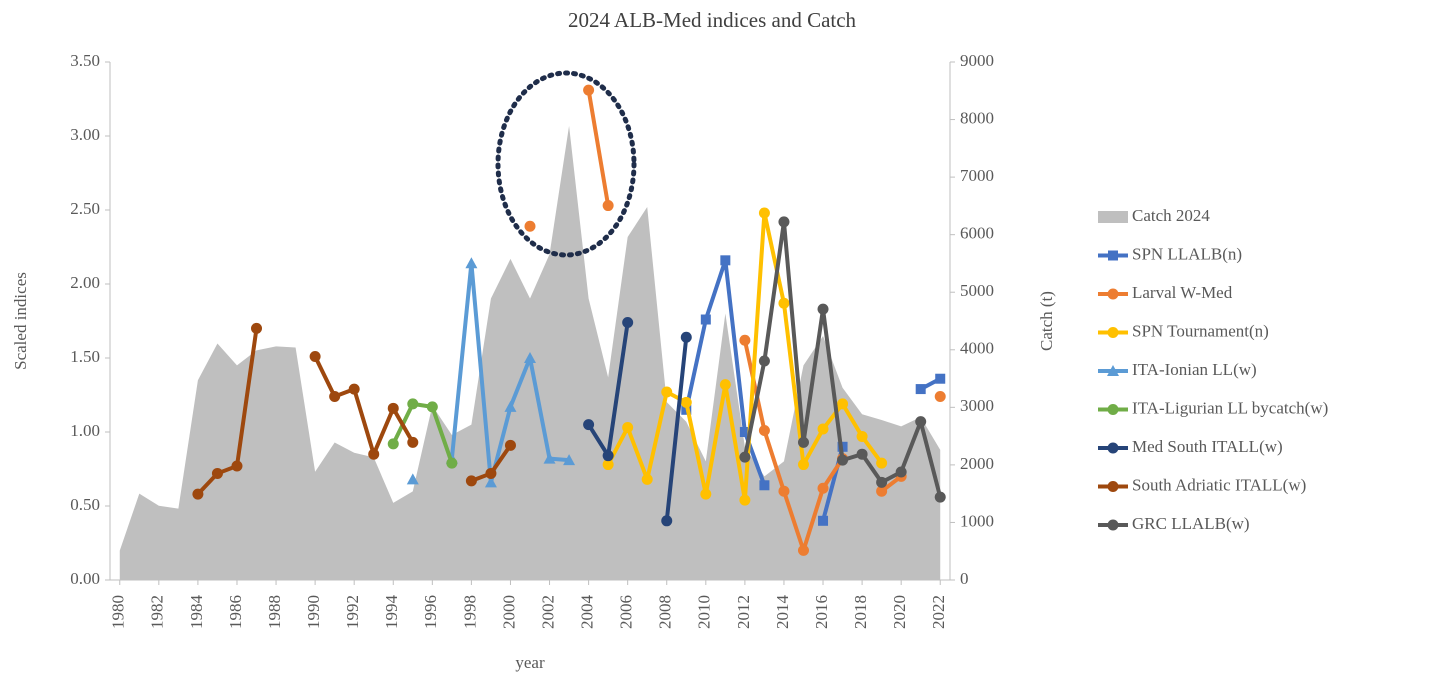  What do you see at coordinates (430, 612) in the screenshot?
I see `x-tick-label: 1996` at bounding box center [430, 612].